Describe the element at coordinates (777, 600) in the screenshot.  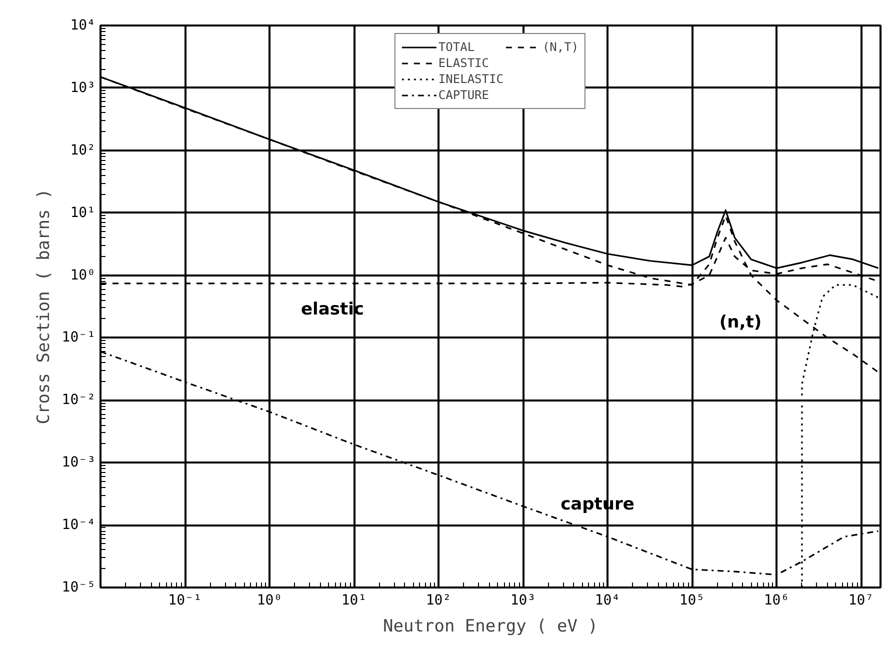
I see `x-tick-label: 10⁶` at that location.